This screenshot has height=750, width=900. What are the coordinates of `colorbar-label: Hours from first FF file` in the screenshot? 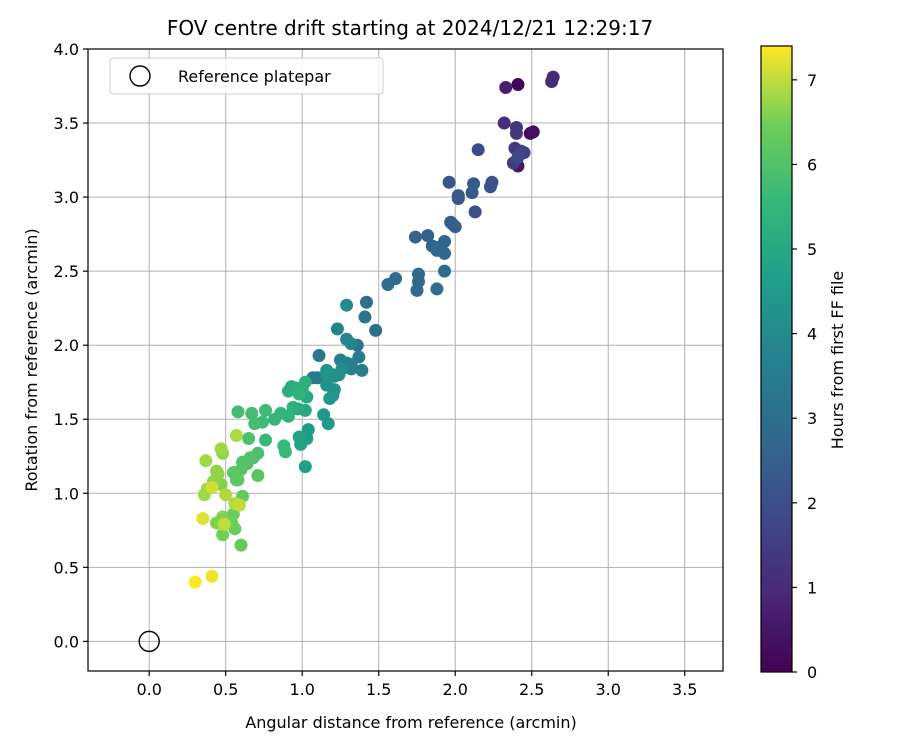 It's located at (837, 360).